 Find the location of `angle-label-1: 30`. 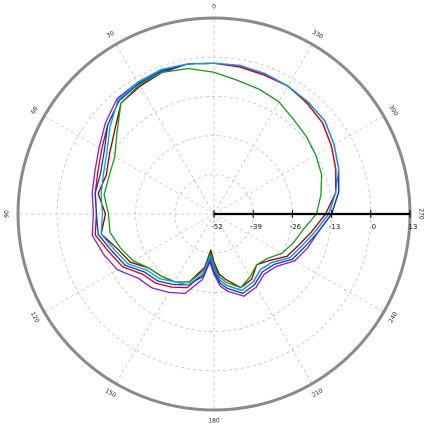

angle-label-1: 30 is located at coordinates (110, 35).